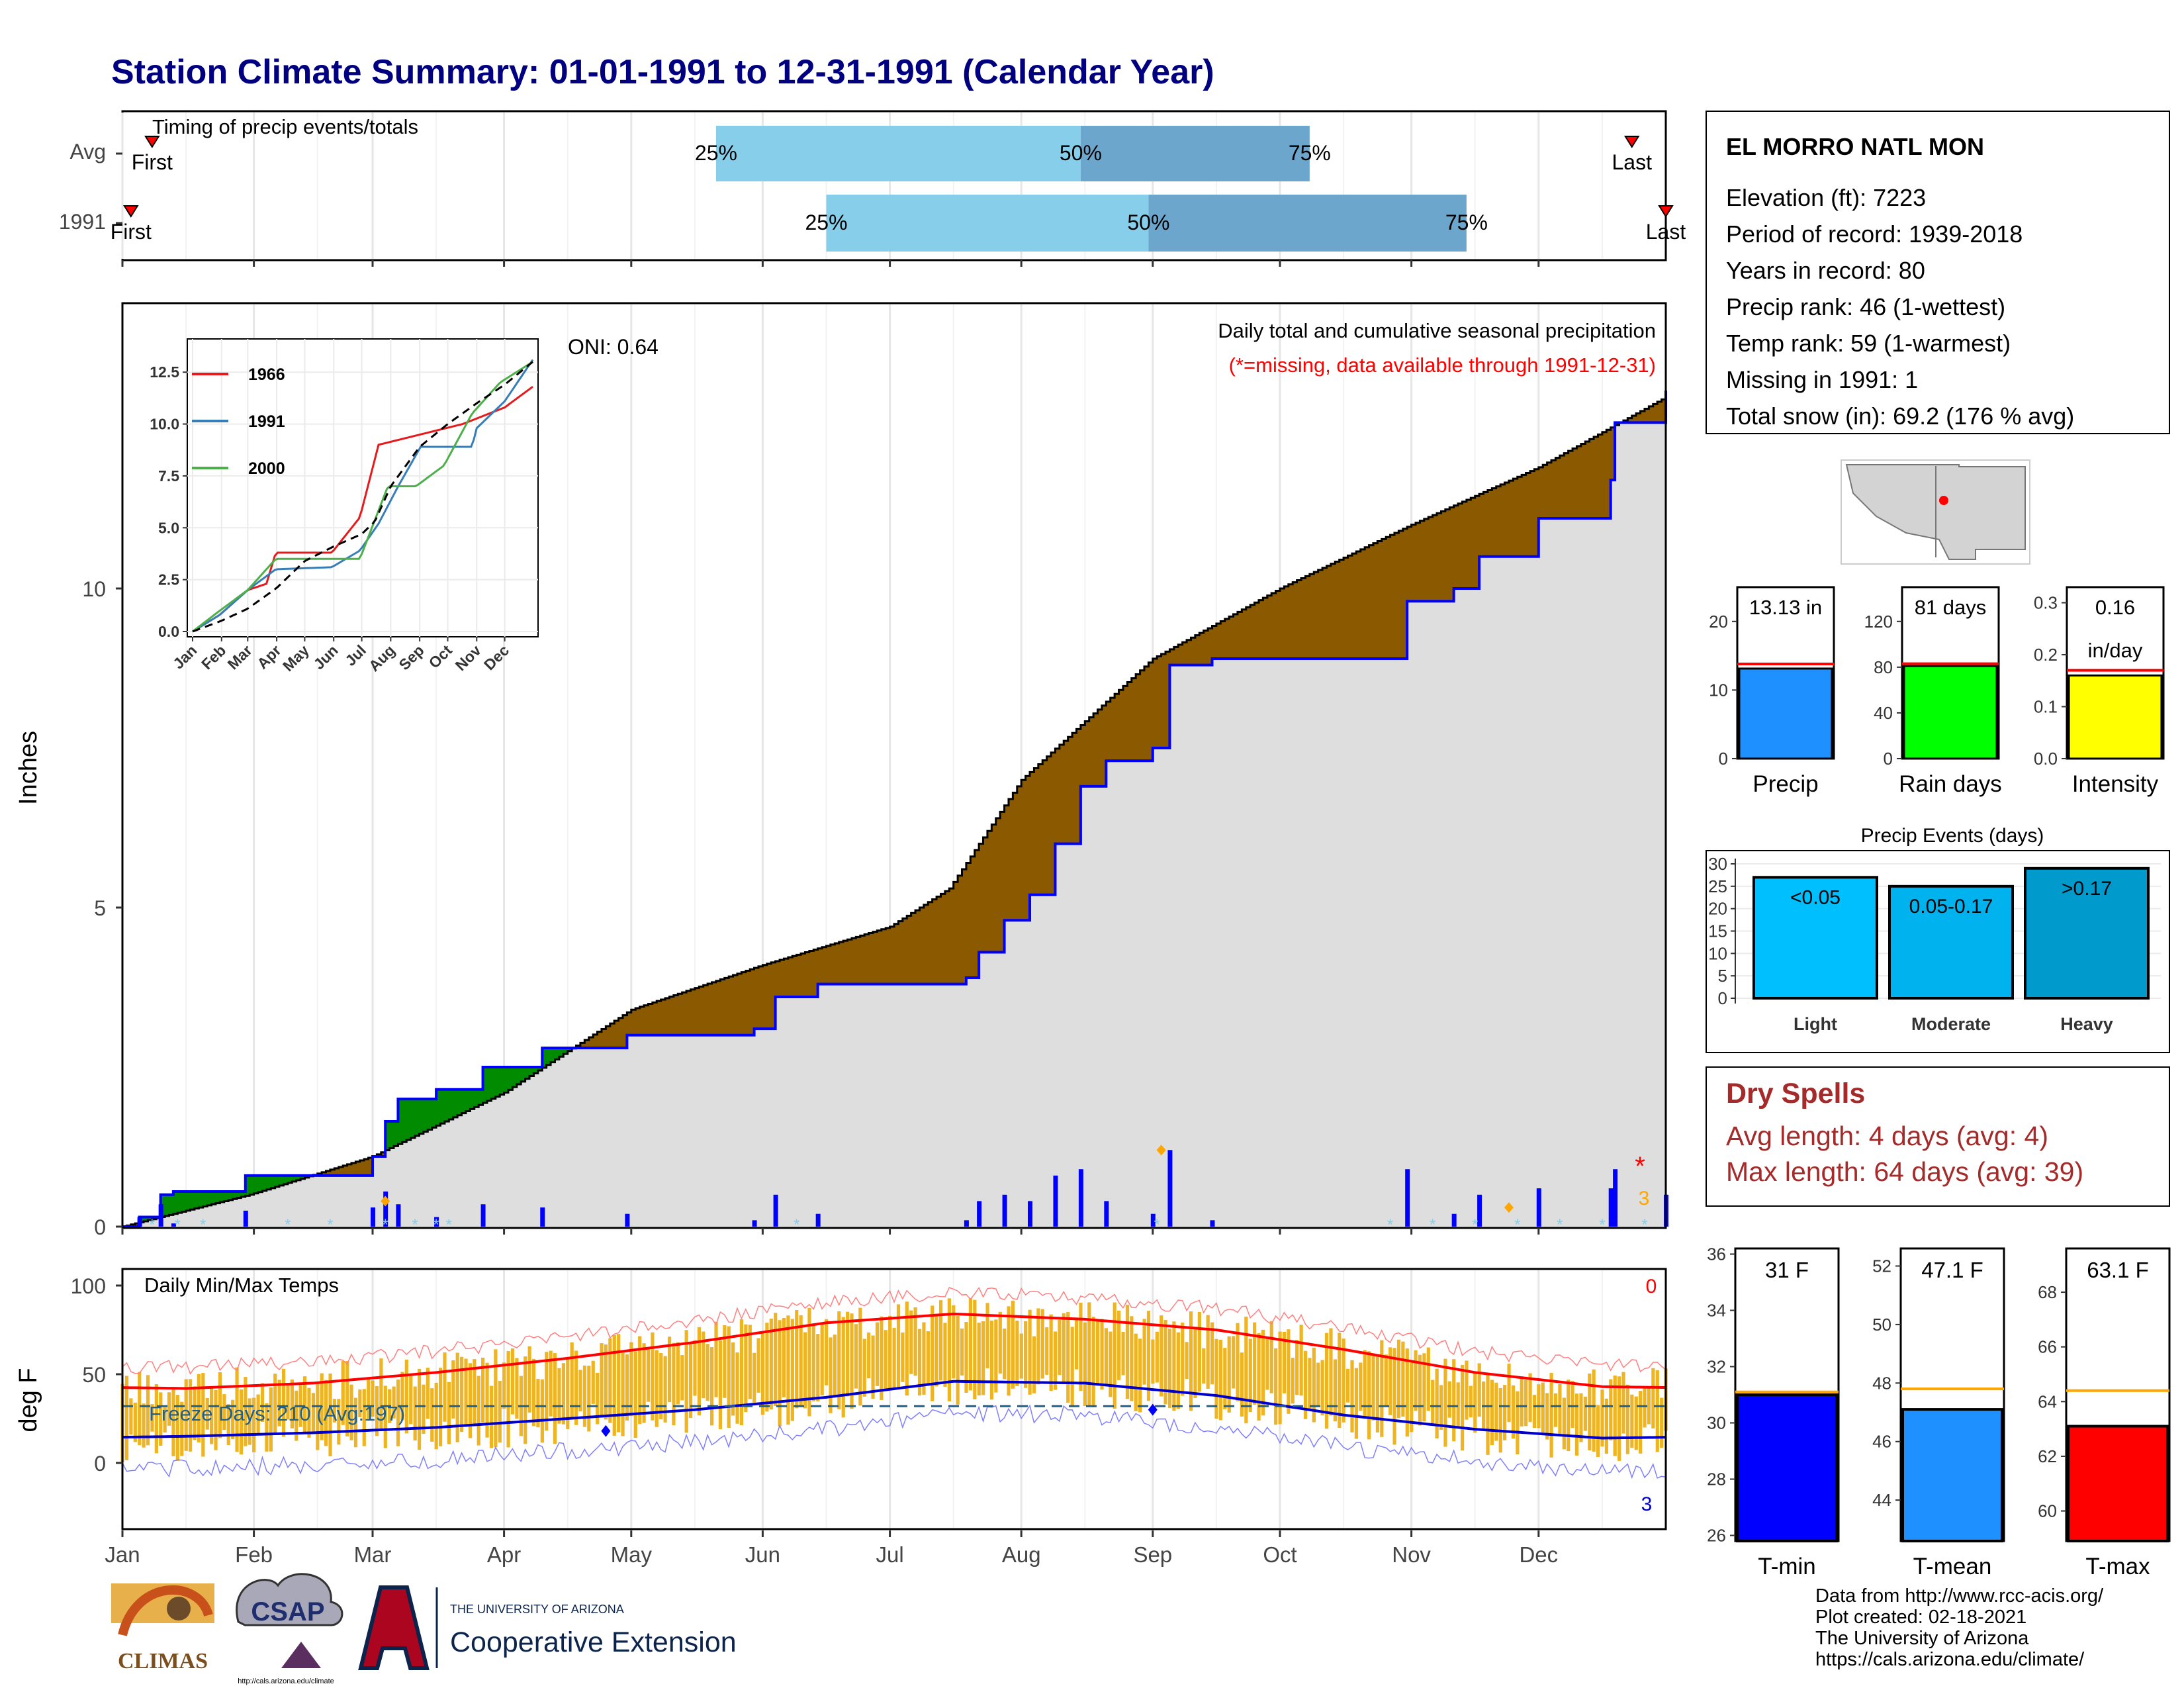 The image size is (2184, 1688). I want to click on mini-bar, so click(2115, 717).